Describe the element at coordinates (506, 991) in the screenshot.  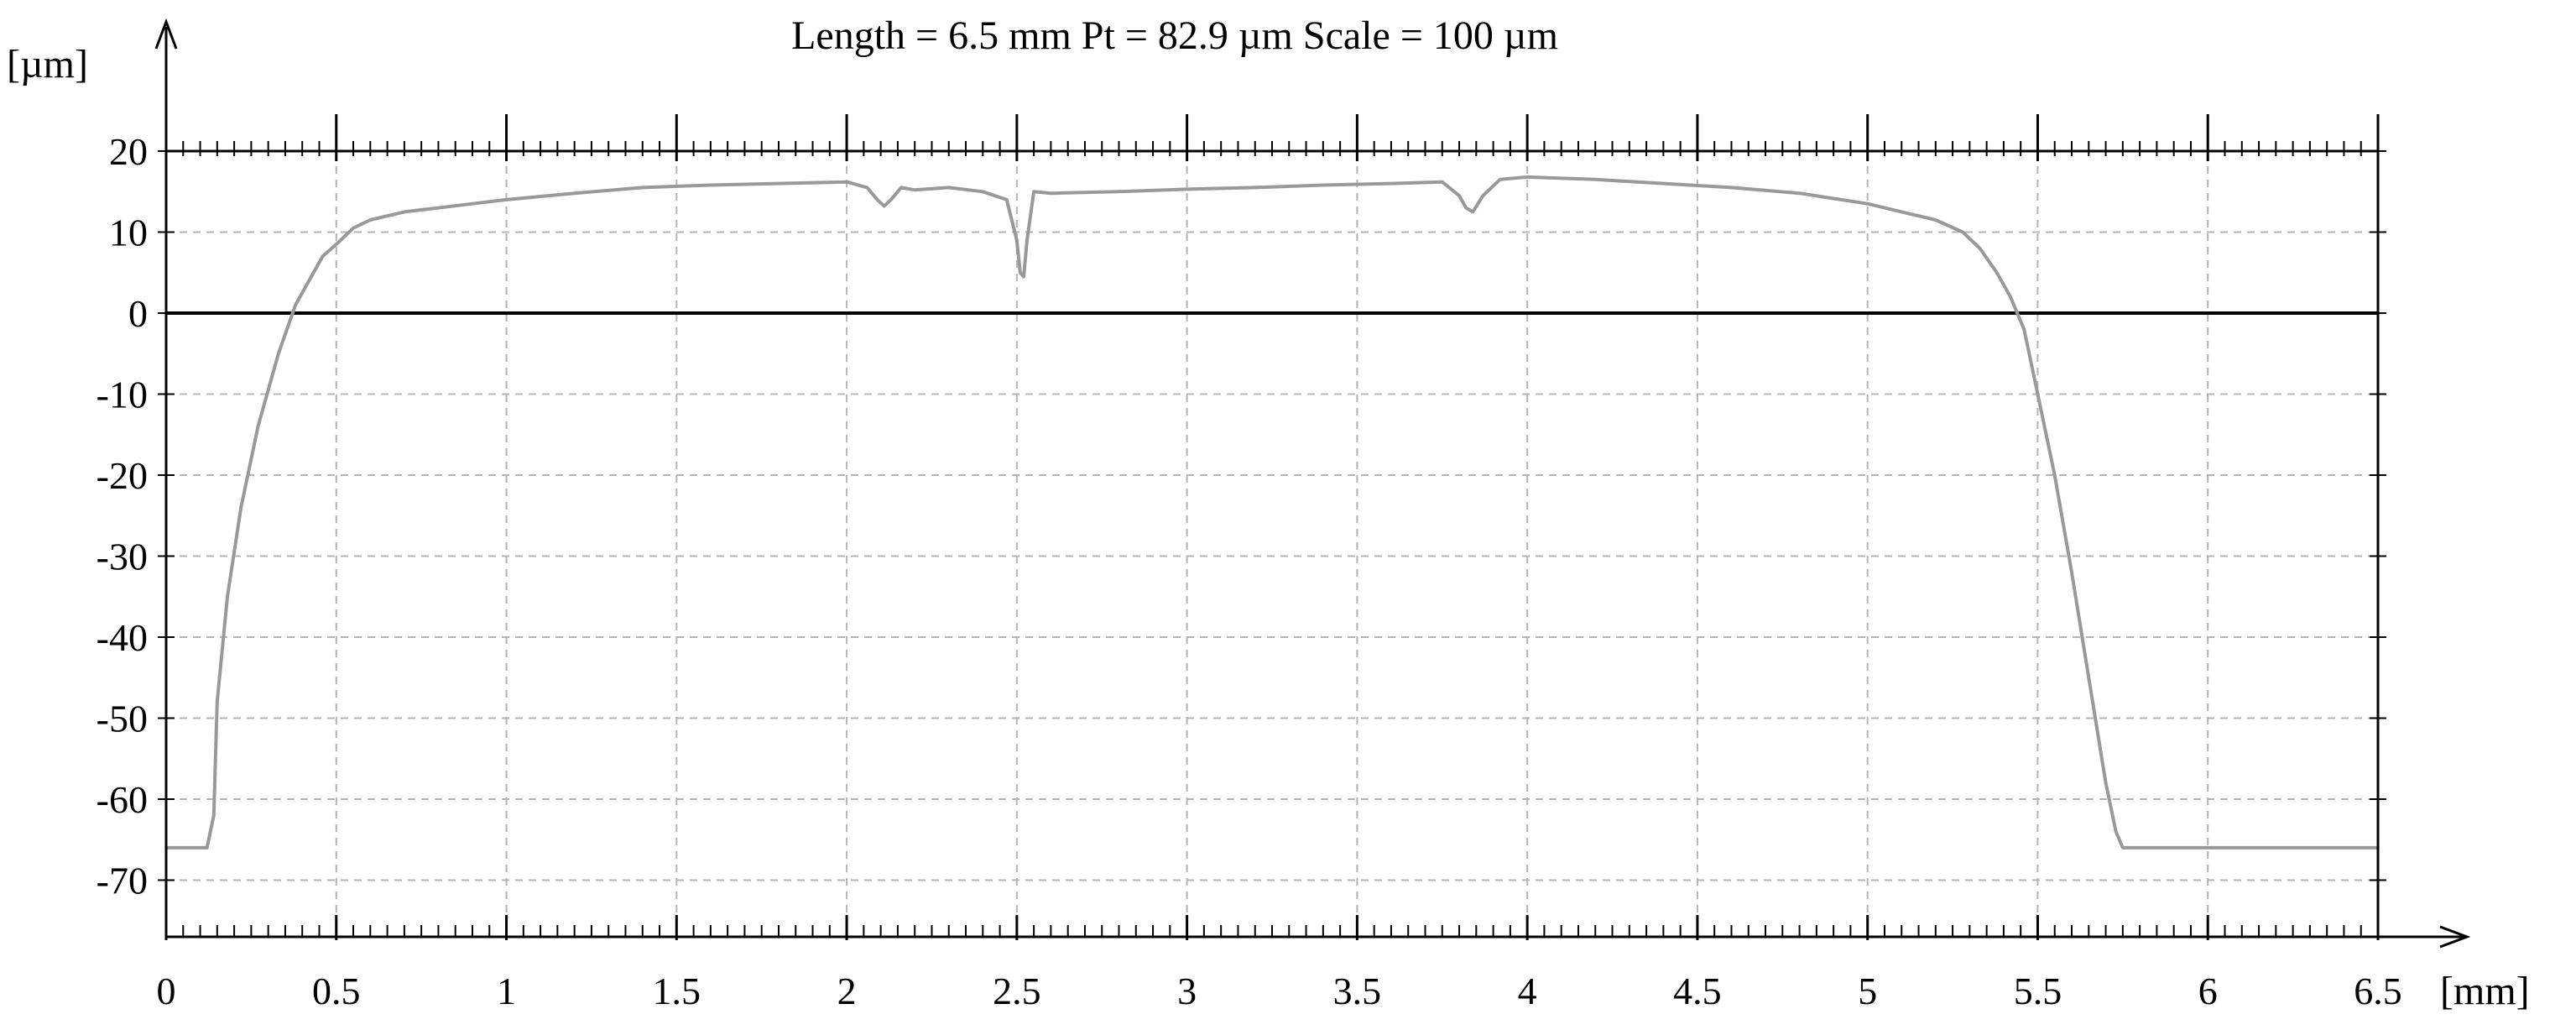
I see `x-tick-label: 1` at that location.